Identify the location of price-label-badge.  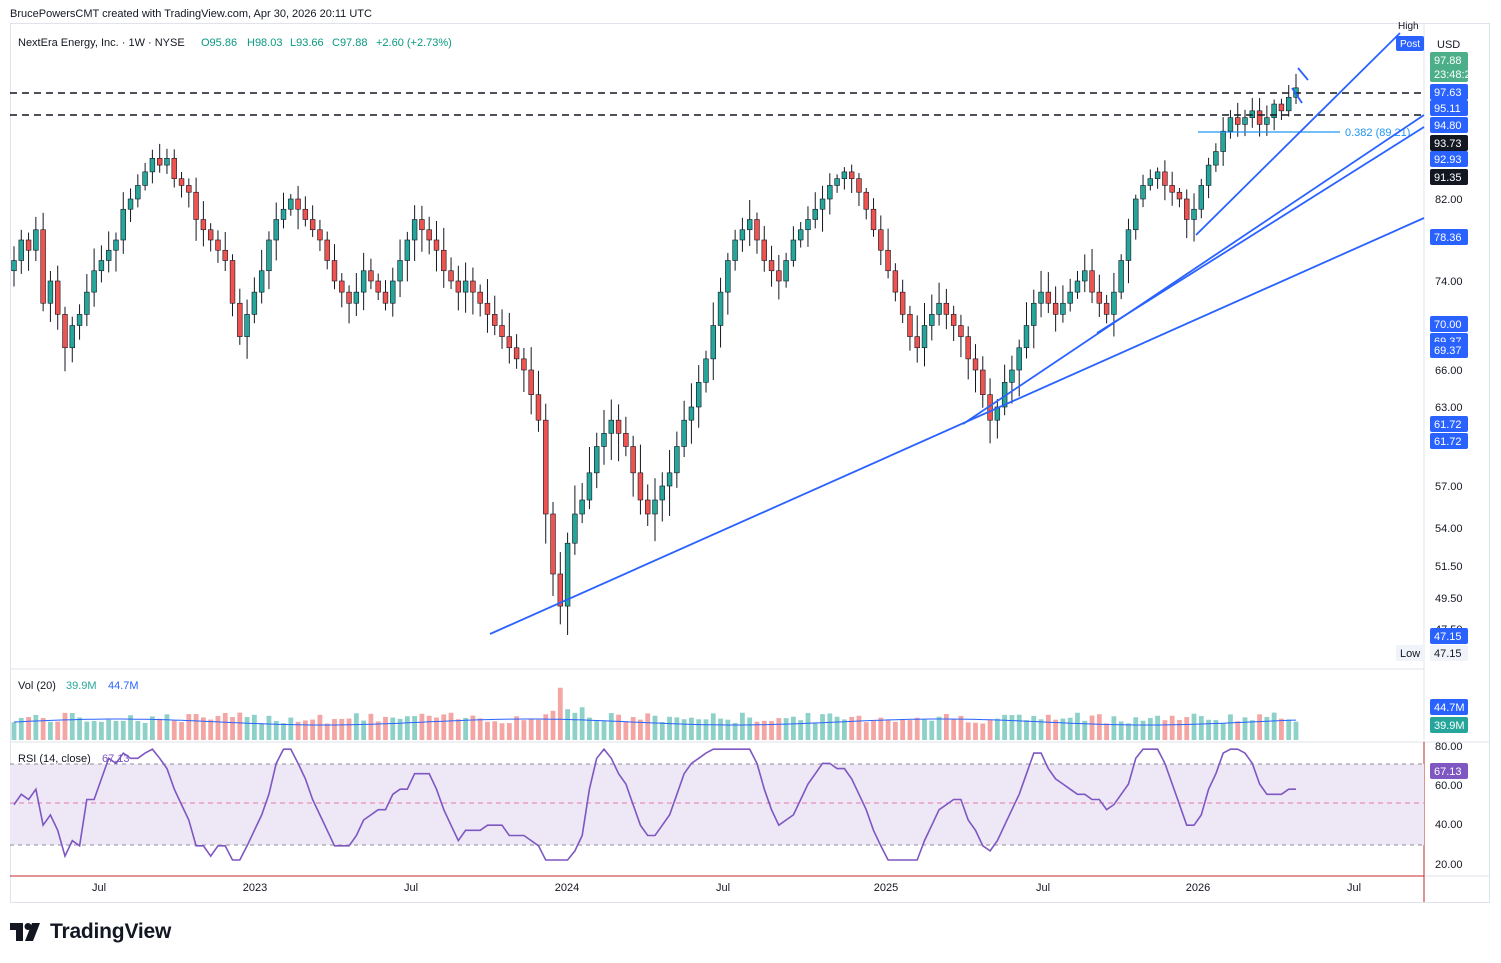
(1449, 350).